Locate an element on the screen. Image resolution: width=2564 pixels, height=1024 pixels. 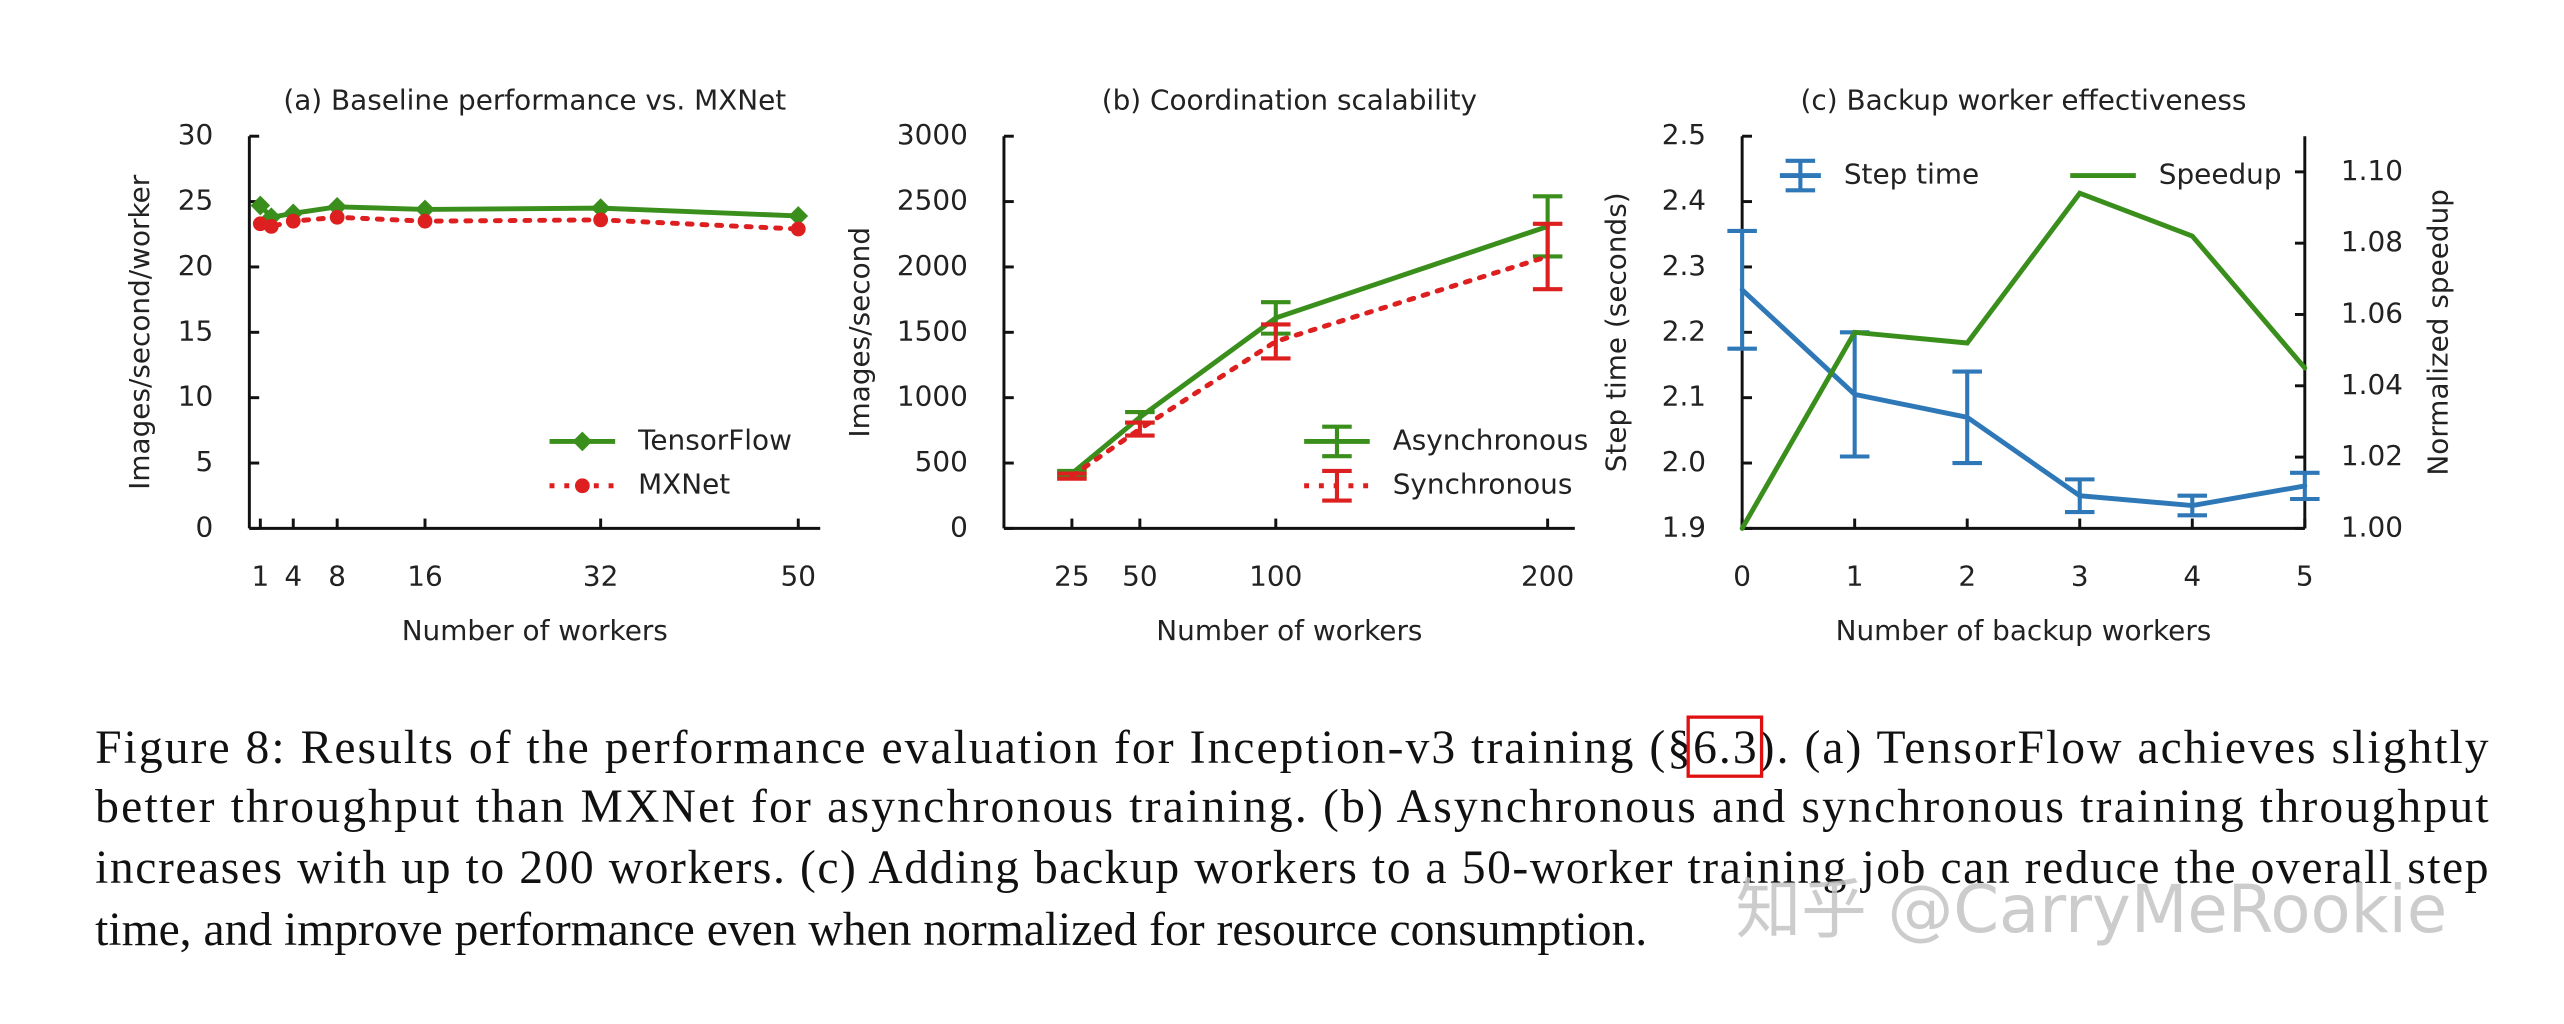
y-tick-label: 30 is located at coordinates (195, 134).